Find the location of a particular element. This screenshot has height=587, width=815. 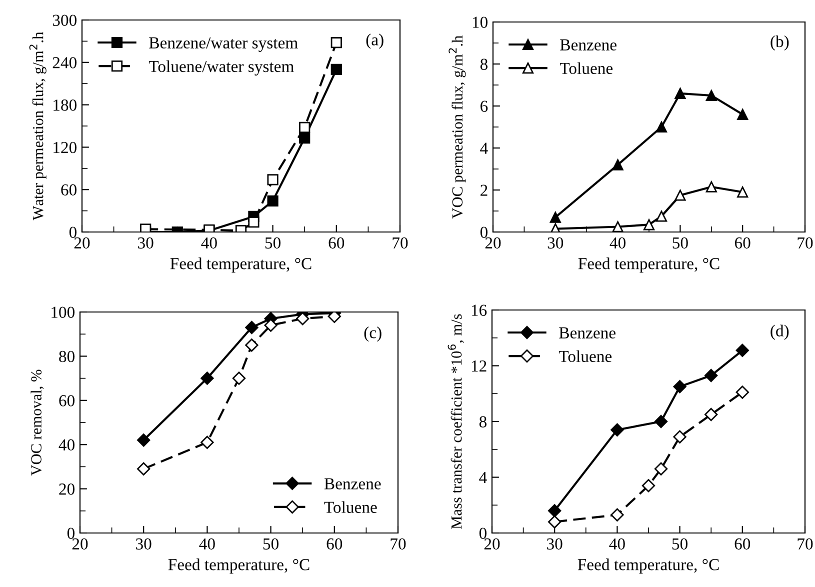

y-axis-title: Mass transfer coefficient *10$^{6}$, m/s is located at coordinates (456, 421).